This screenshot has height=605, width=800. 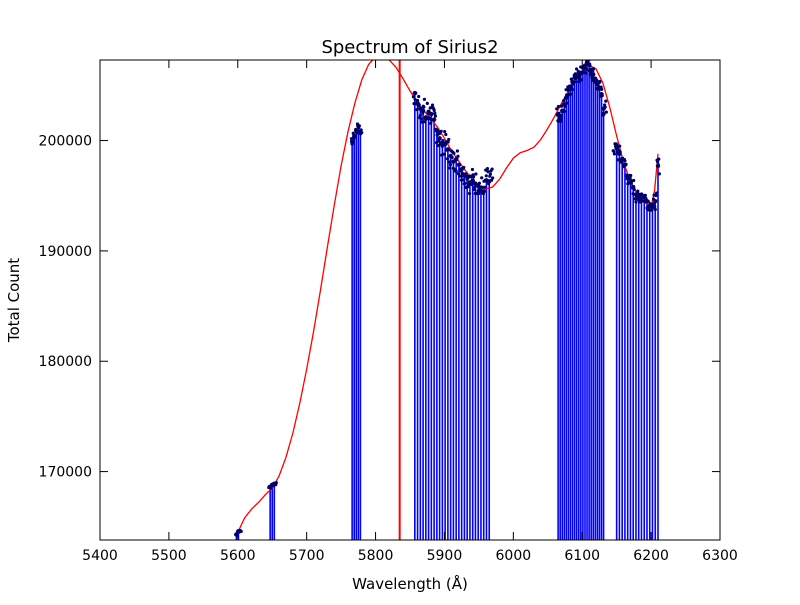 What do you see at coordinates (169, 556) in the screenshot?
I see `x-tick-label: 5500` at bounding box center [169, 556].